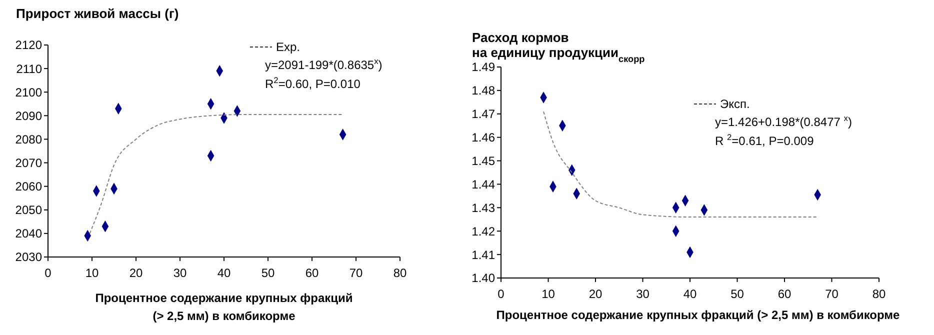  I want to click on y-tick-label: 1.46, so click(484, 137).